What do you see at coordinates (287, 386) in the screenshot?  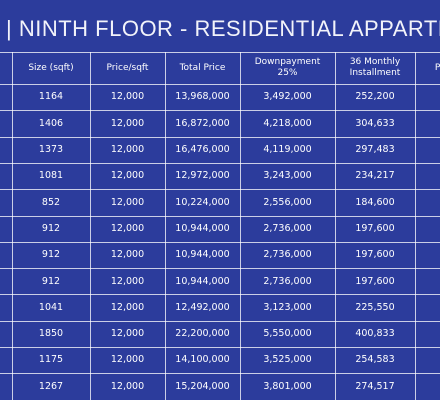 I see `table-cell: 3,801,000` at bounding box center [287, 386].